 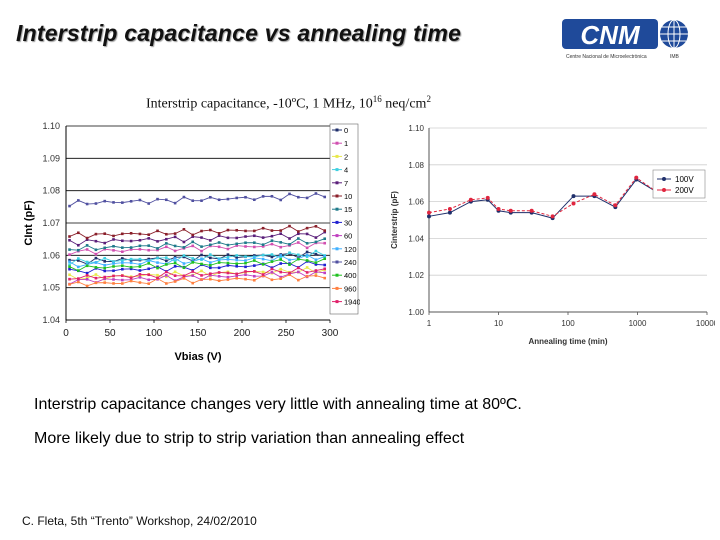 I want to click on logo-globe-grid-icon, so click(x=674, y=34).